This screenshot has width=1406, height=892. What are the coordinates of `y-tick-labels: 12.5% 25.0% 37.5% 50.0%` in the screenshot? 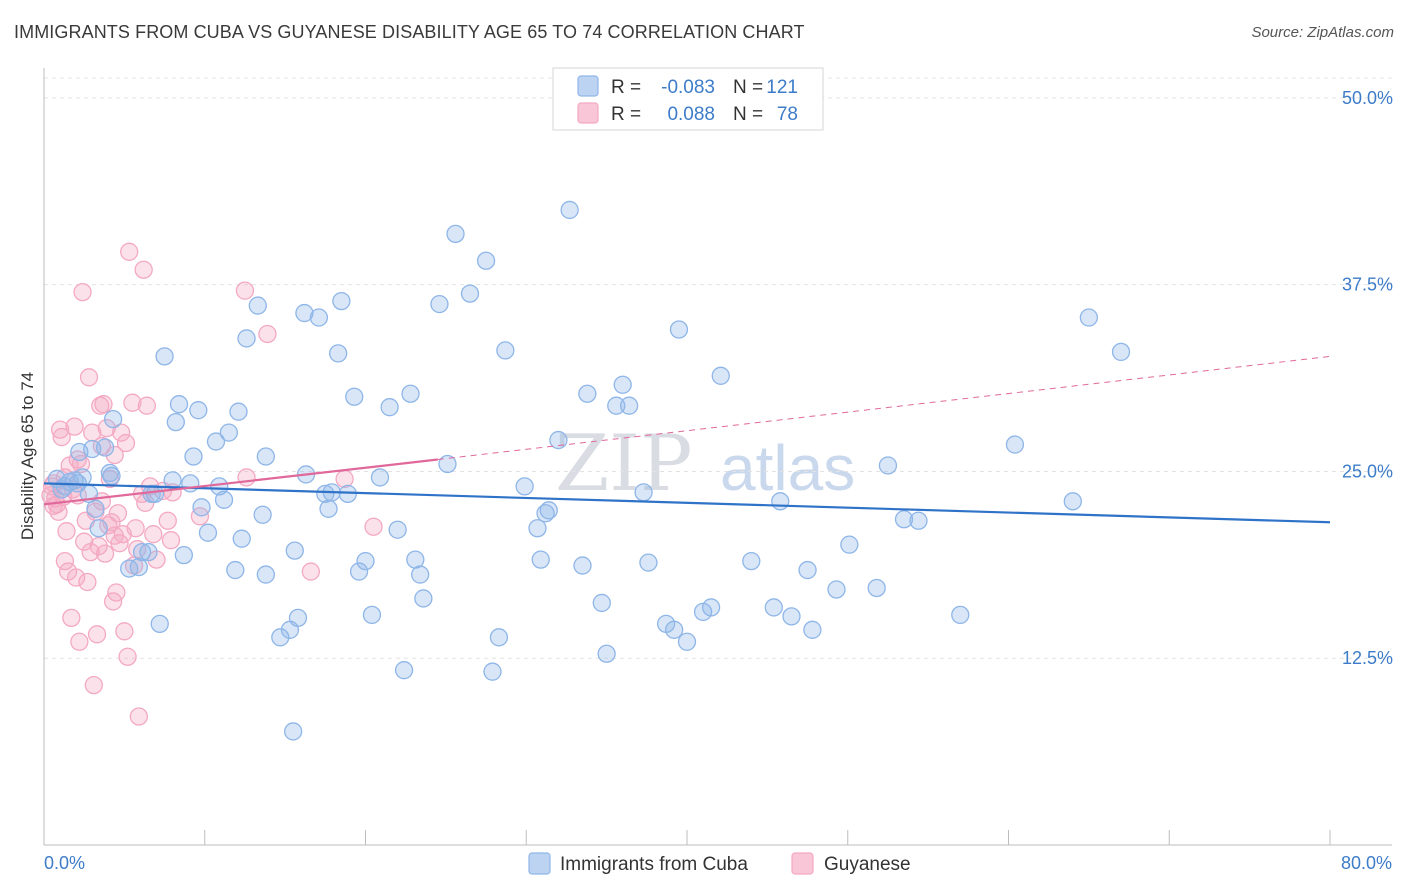 It's located at (1367, 378).